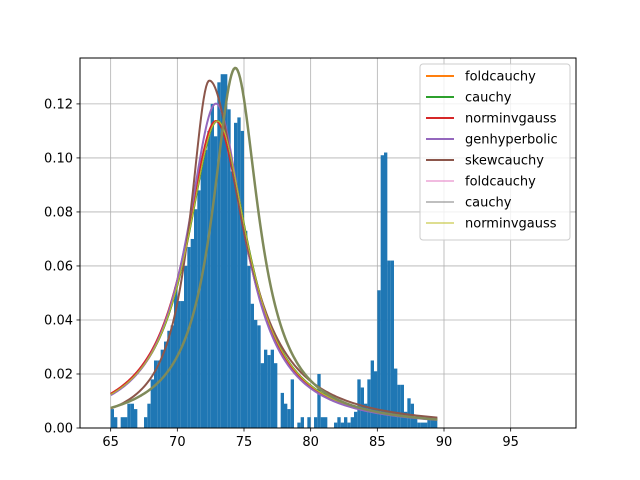  What do you see at coordinates (504, 161) in the screenshot?
I see `legend-label: skewcauchy` at bounding box center [504, 161].